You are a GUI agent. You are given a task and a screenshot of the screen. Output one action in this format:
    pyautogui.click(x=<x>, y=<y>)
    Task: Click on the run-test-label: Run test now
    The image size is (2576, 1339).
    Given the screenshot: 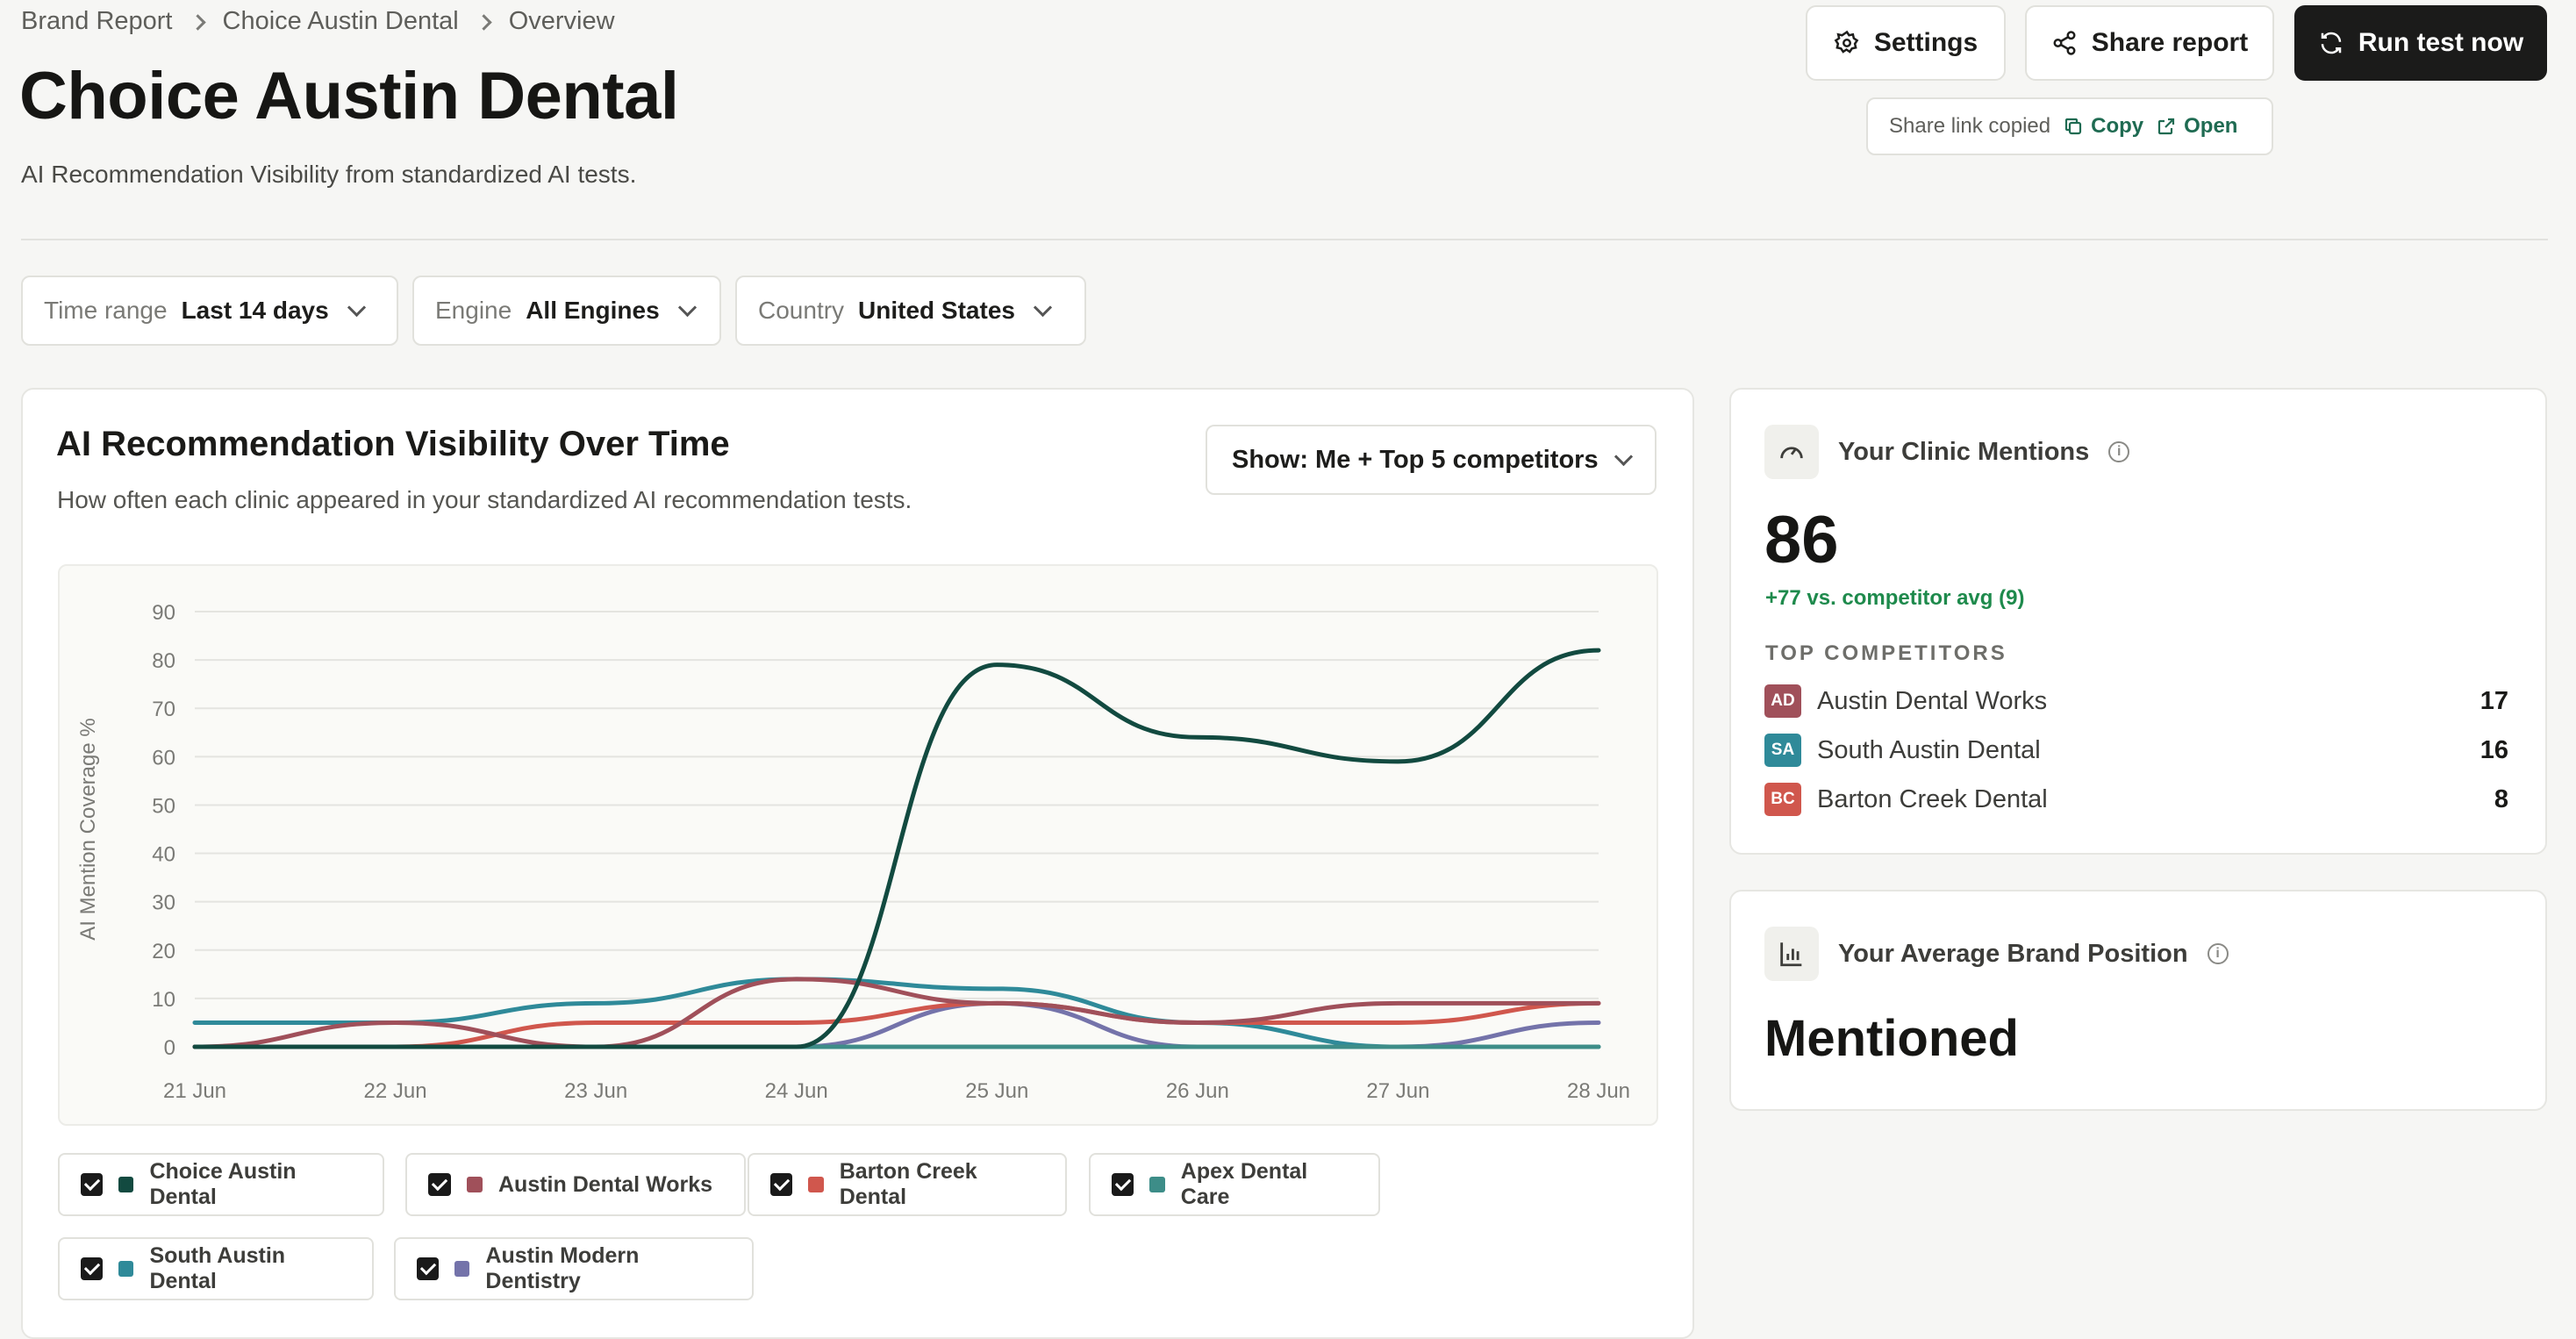 What is the action you would take?
    pyautogui.click(x=2441, y=42)
    